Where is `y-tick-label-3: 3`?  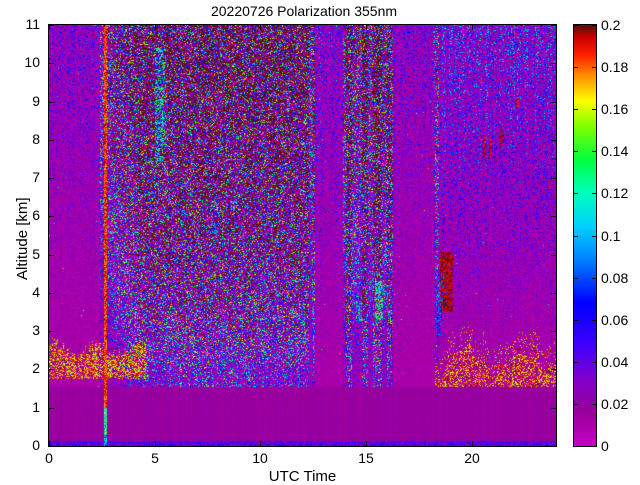
y-tick-label-3: 3 is located at coordinates (36, 330).